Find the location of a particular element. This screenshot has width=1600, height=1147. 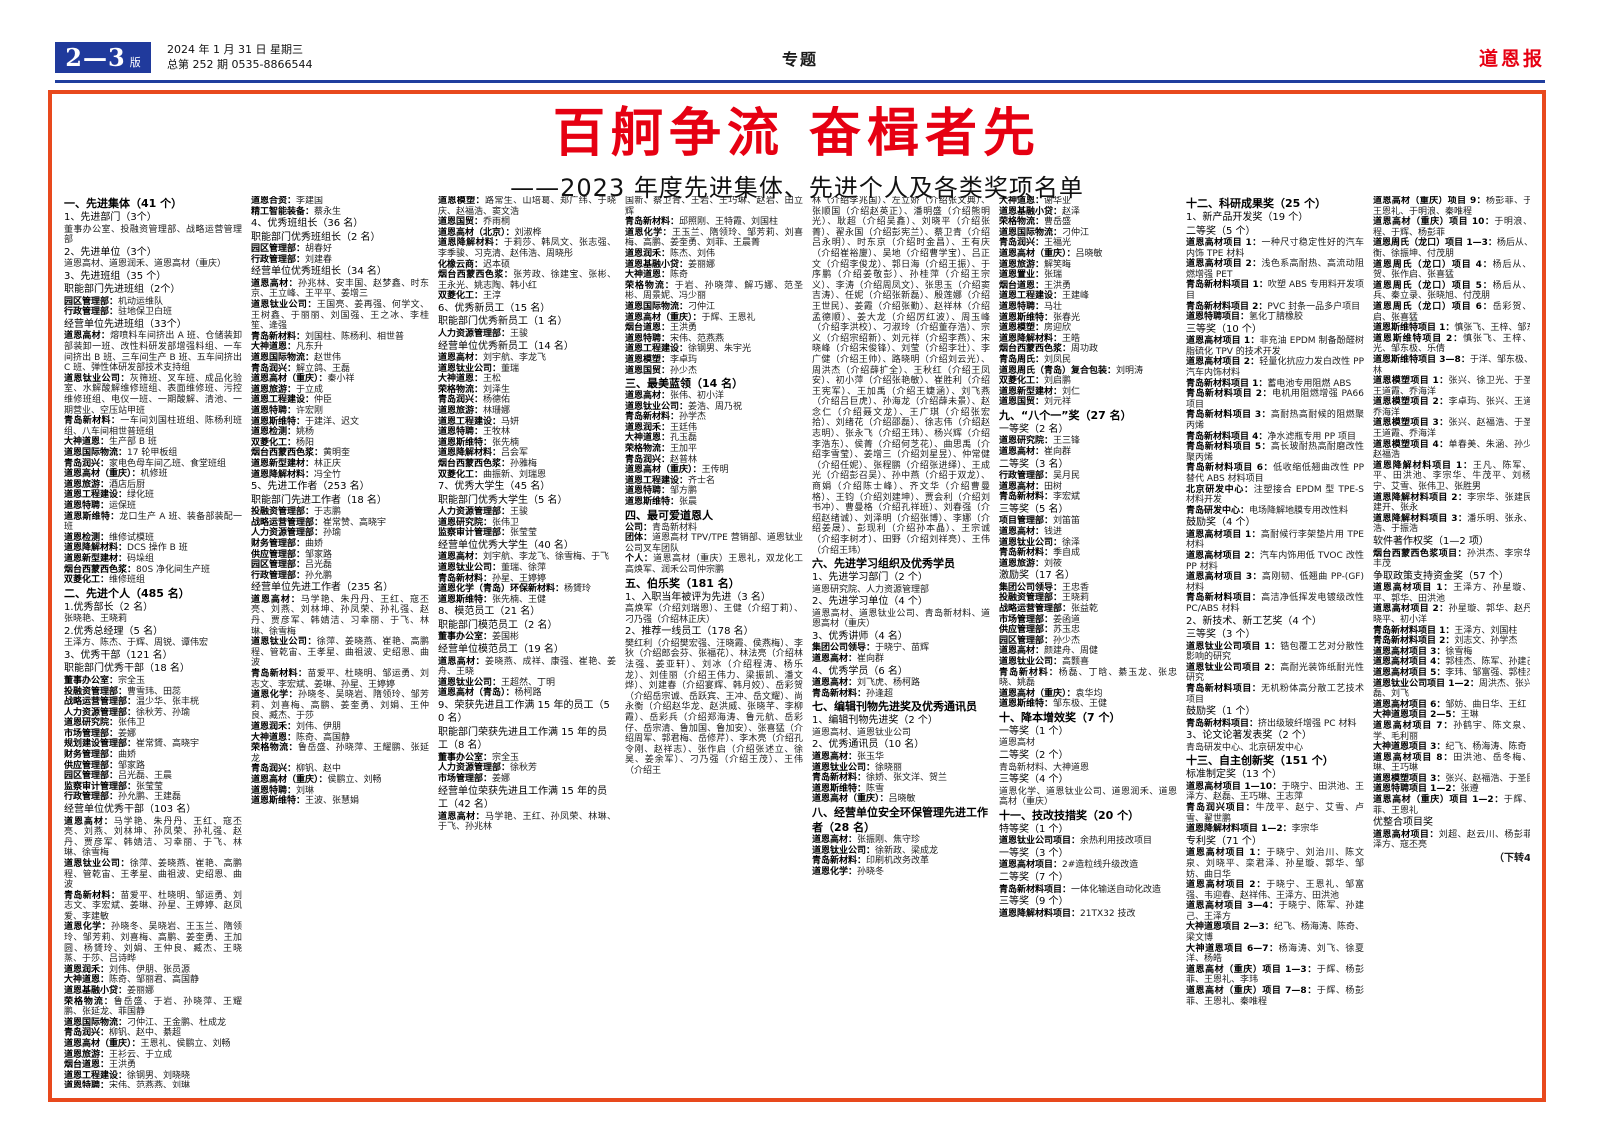

entry-label: 道恩钛业公司： is located at coordinates (470, 682).